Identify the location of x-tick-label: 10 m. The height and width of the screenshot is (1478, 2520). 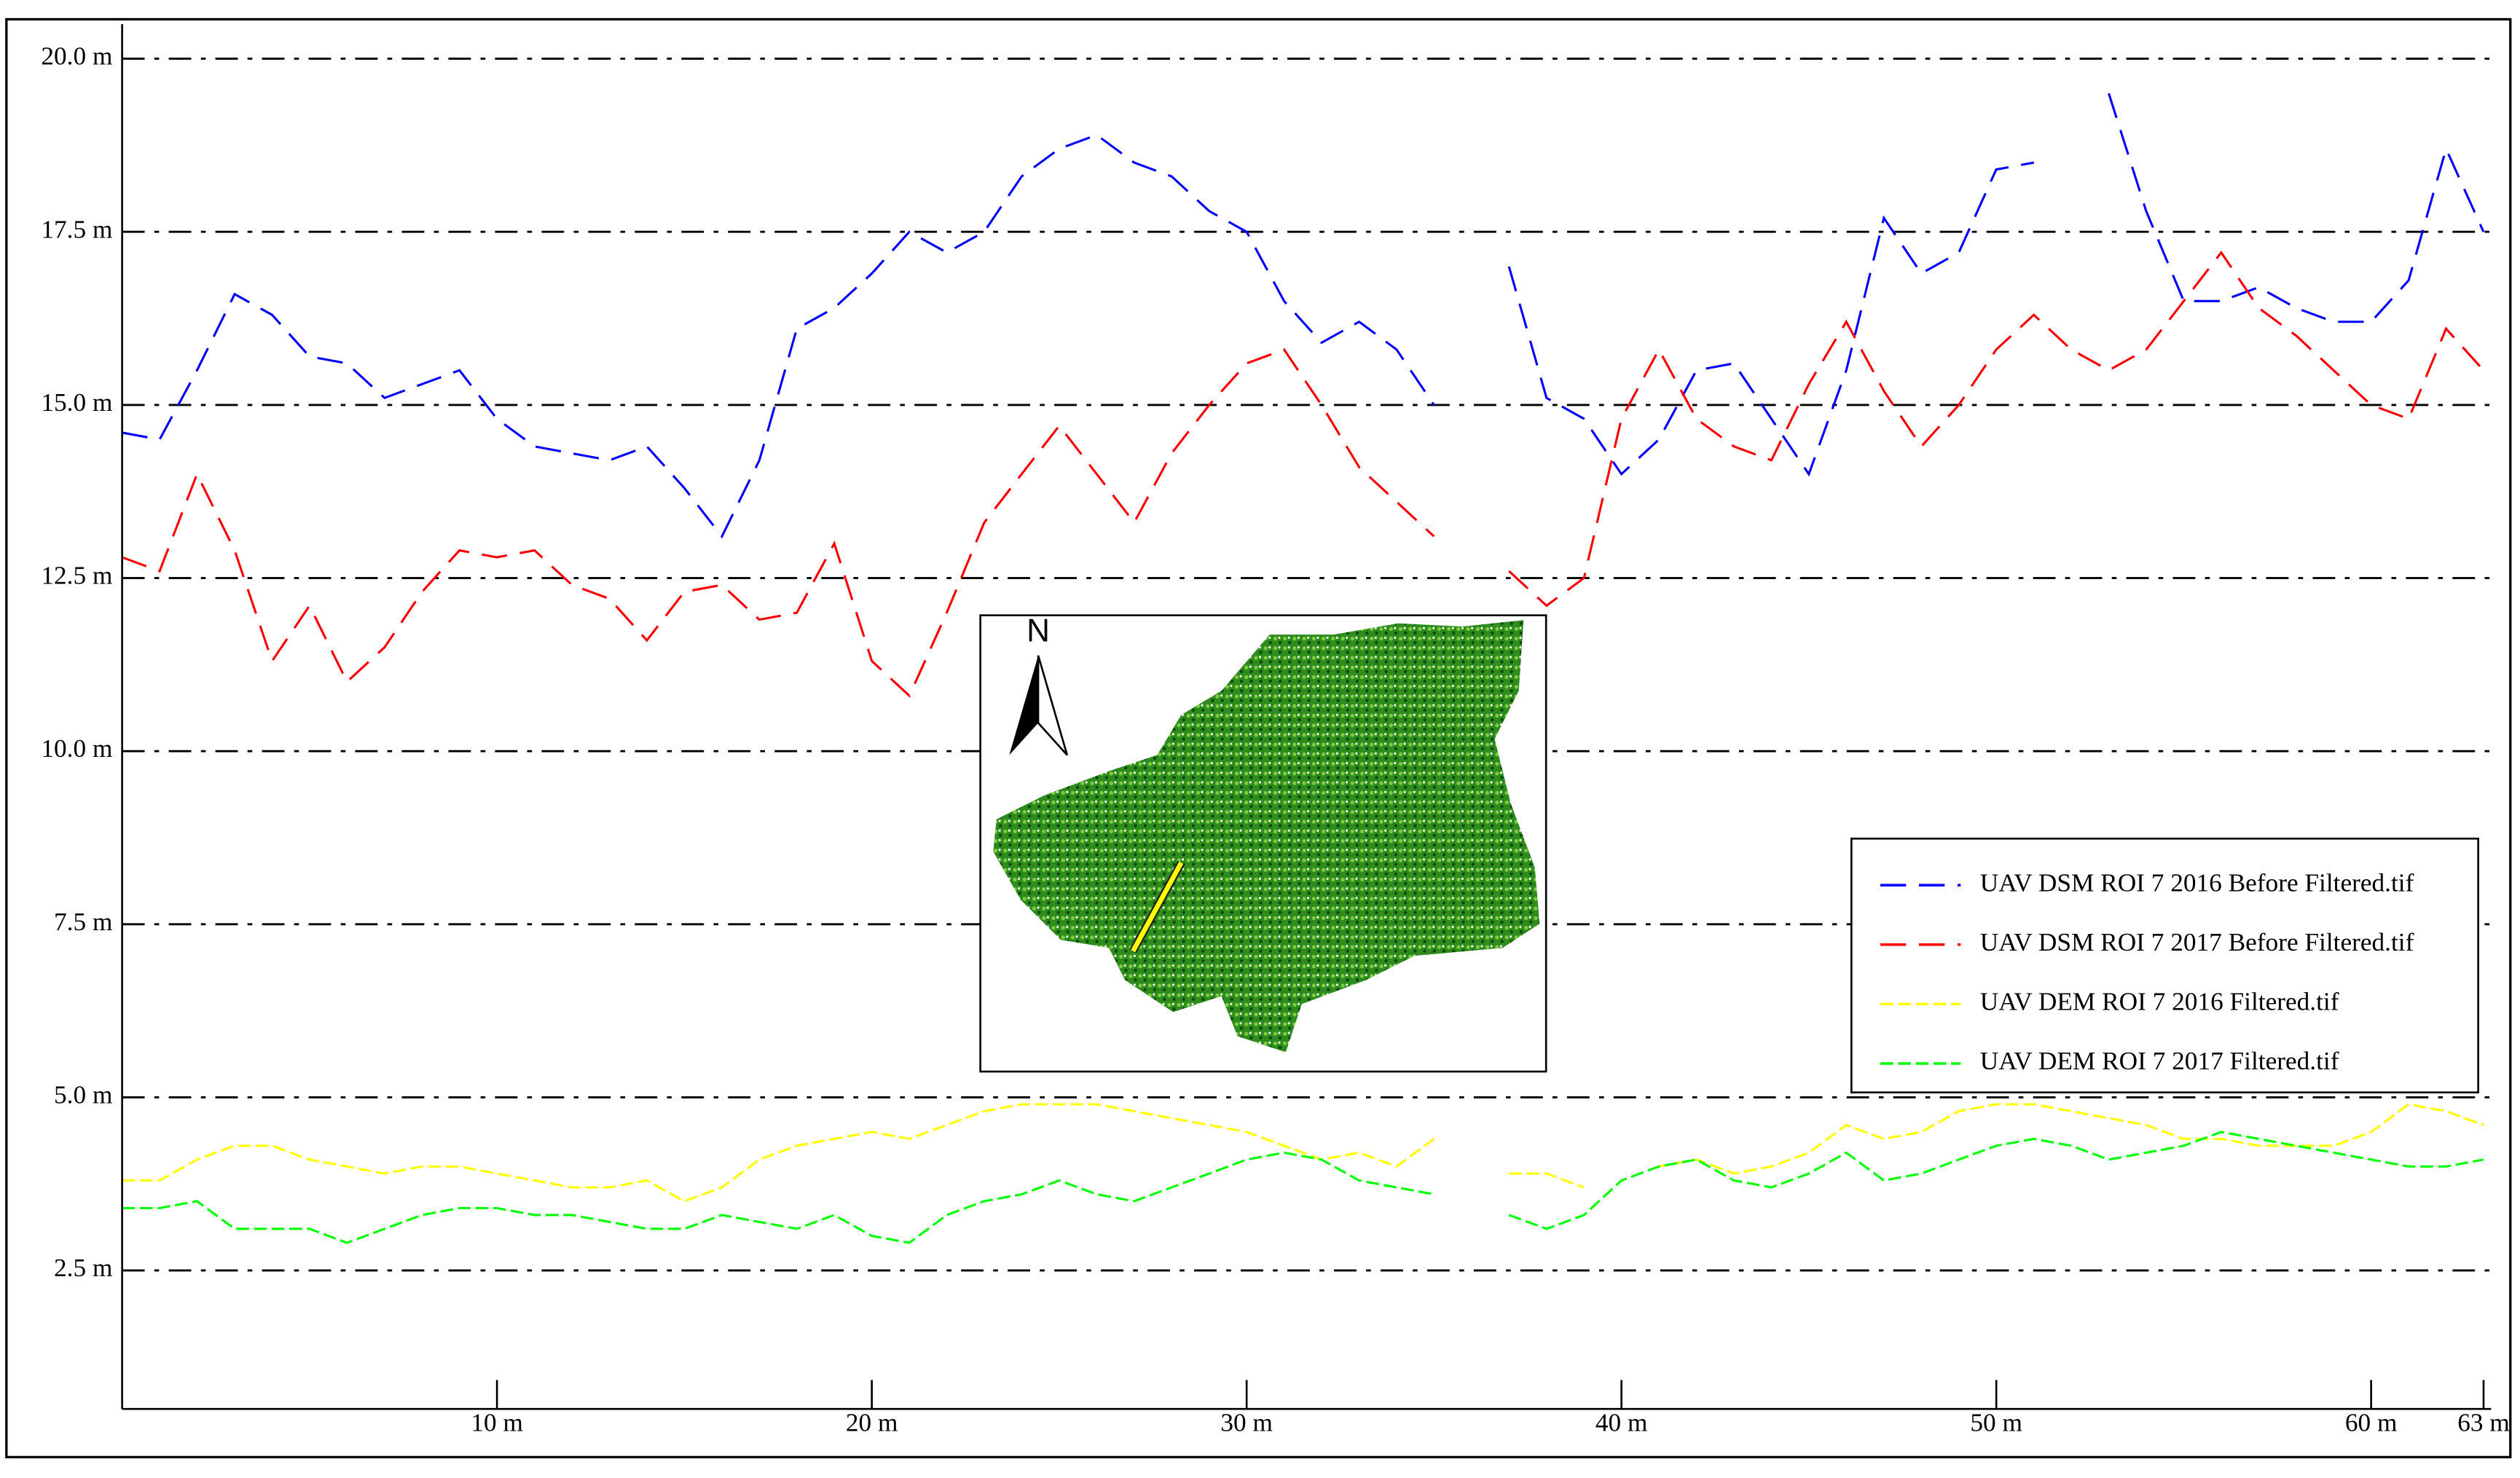
(497, 1422).